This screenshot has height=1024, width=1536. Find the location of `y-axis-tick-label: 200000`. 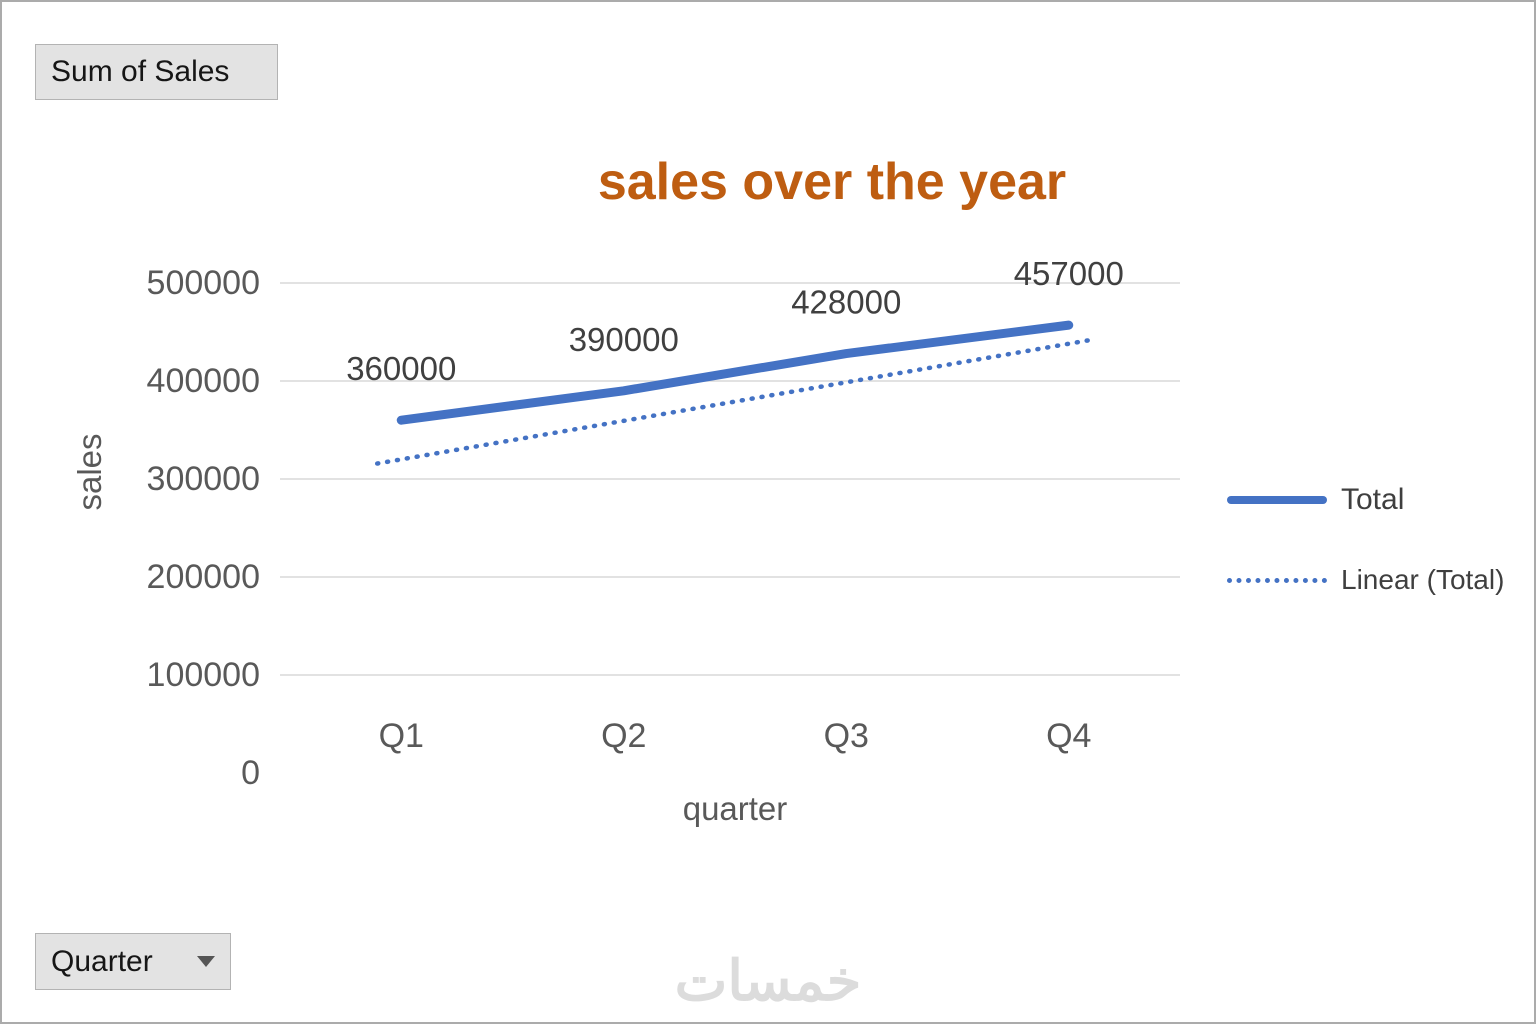

y-axis-tick-label: 200000 is located at coordinates (203, 577).